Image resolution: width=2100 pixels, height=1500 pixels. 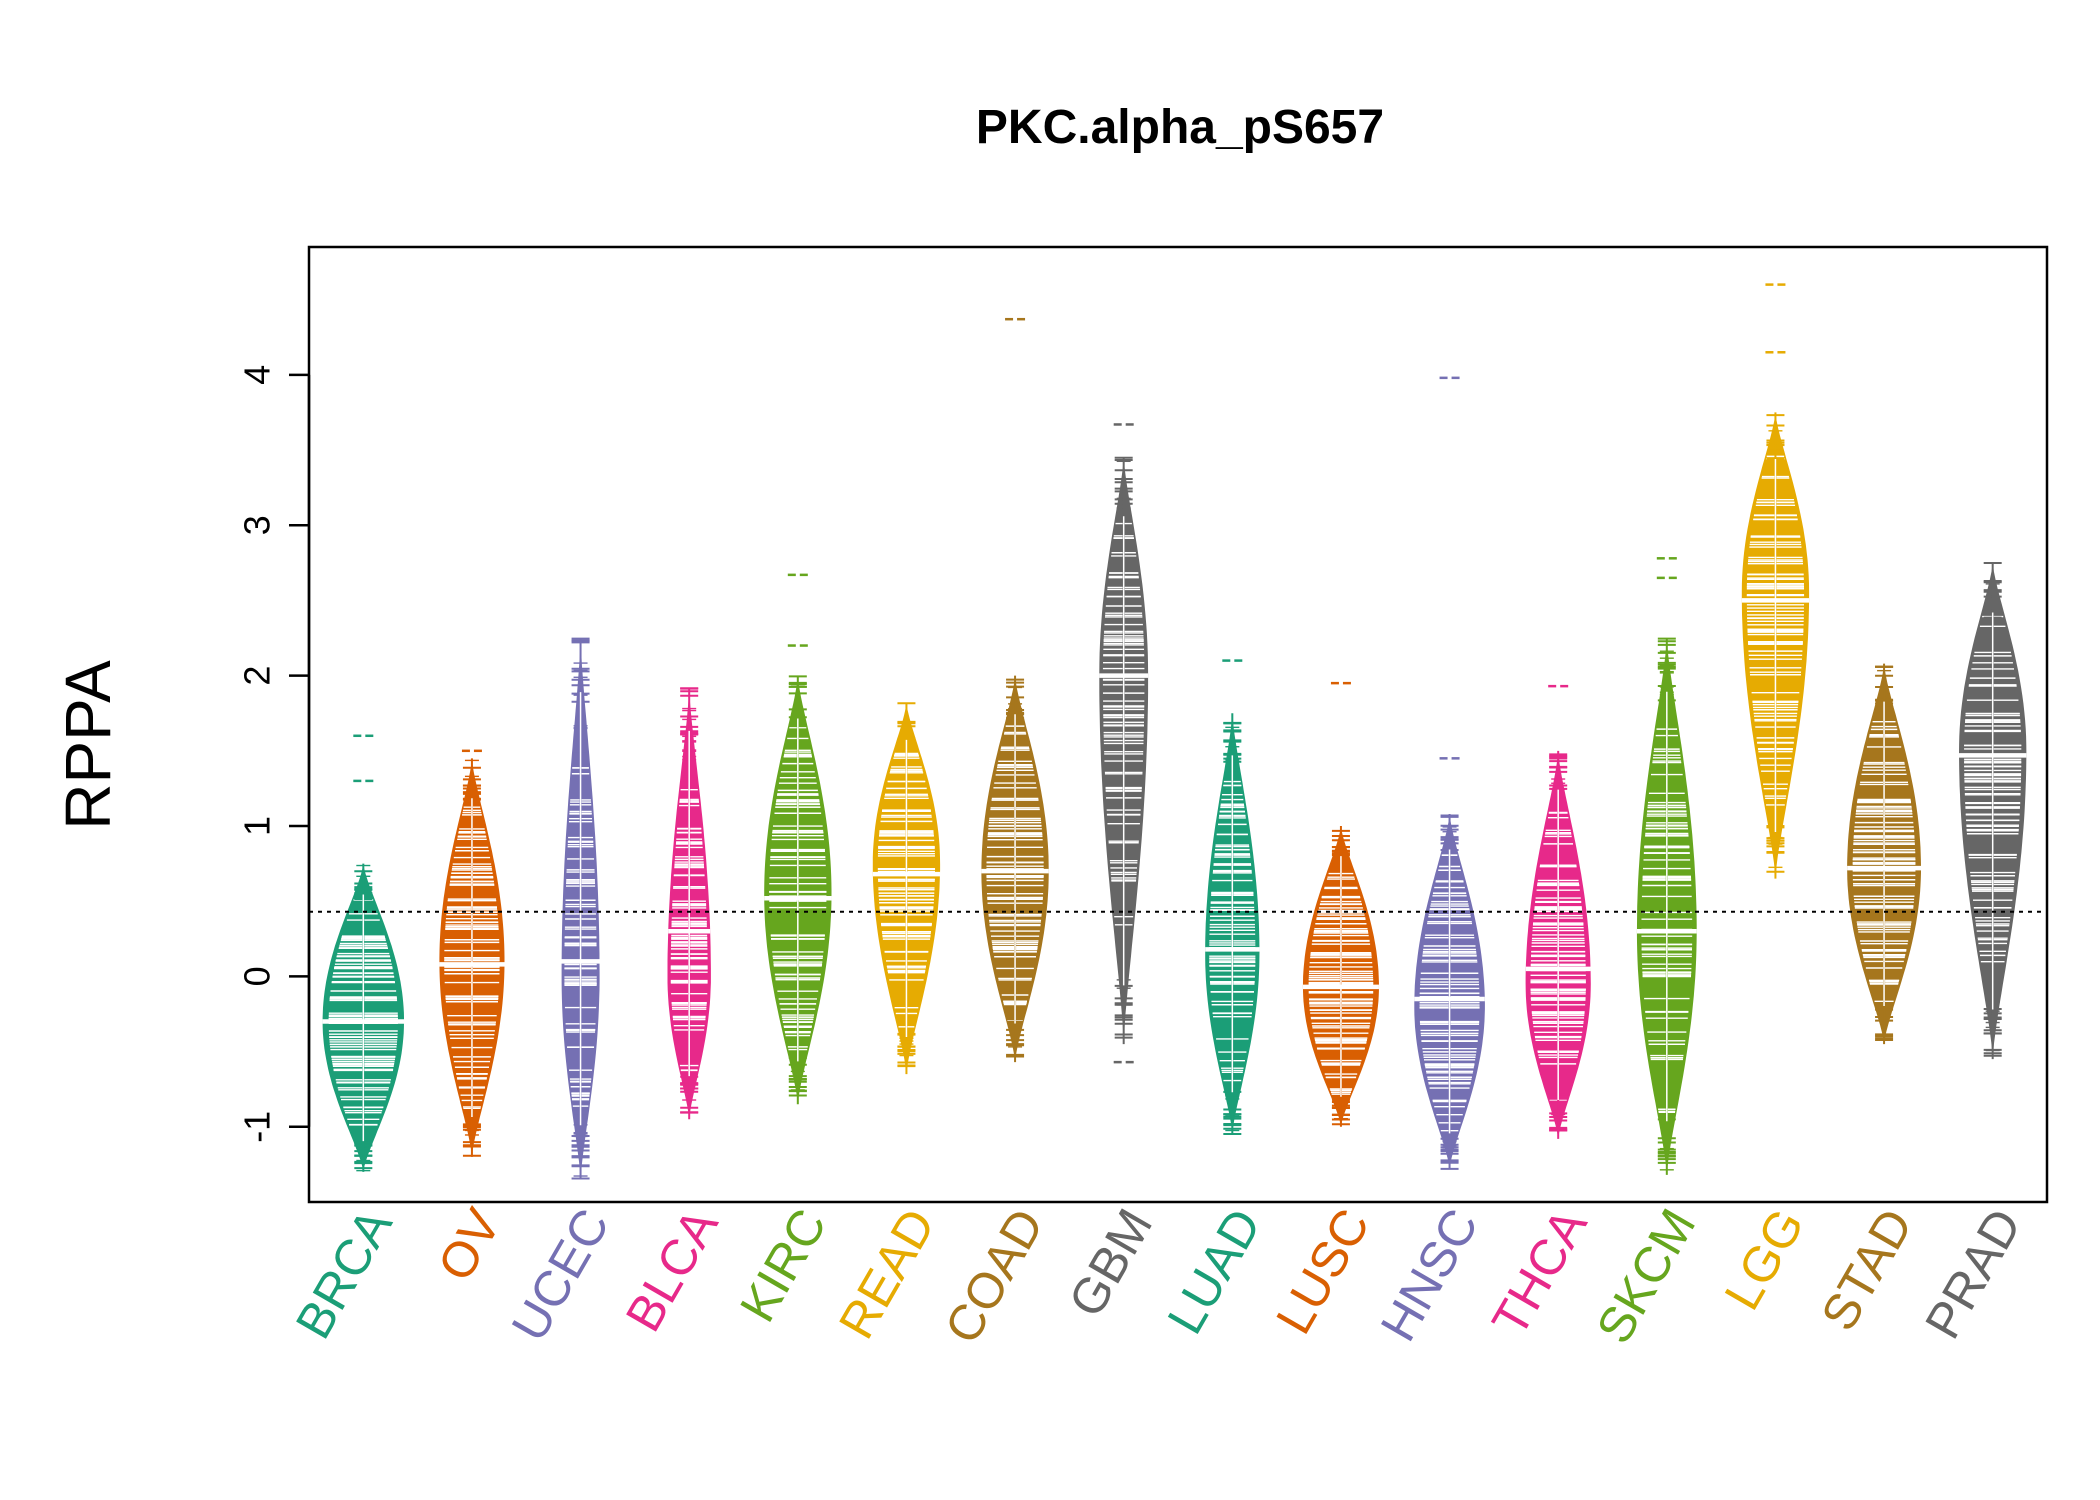 What do you see at coordinates (274, 754) in the screenshot?
I see `y-axis: -1 0 1 2 3 4` at bounding box center [274, 754].